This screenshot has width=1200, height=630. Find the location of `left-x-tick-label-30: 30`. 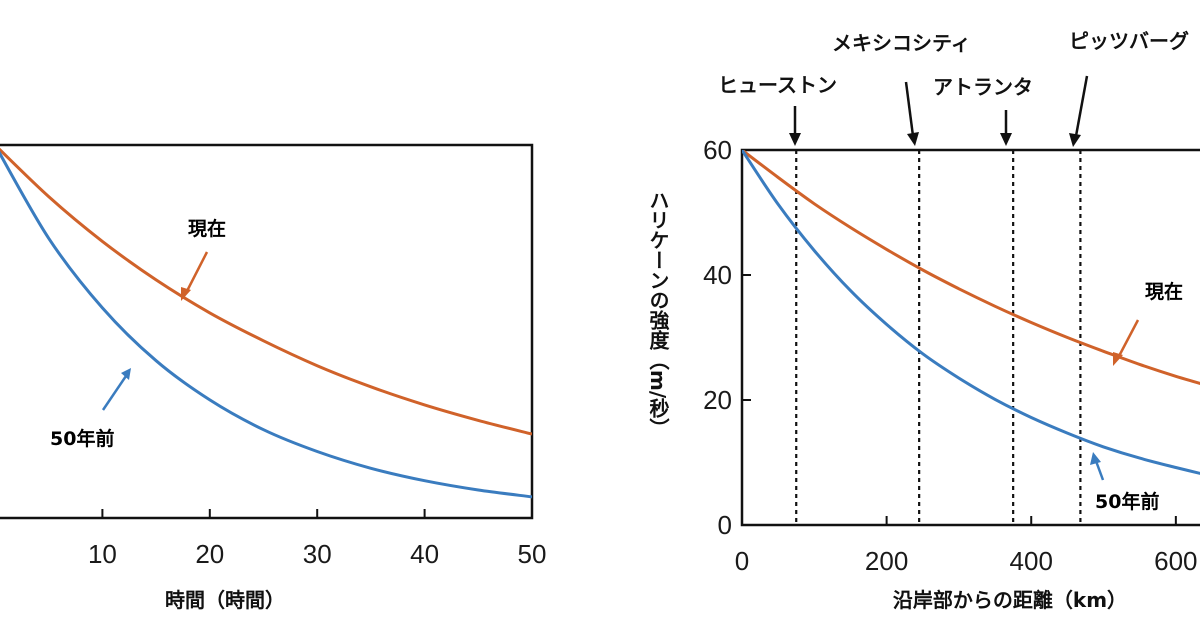

left-x-tick-label-30: 30 is located at coordinates (317, 554).